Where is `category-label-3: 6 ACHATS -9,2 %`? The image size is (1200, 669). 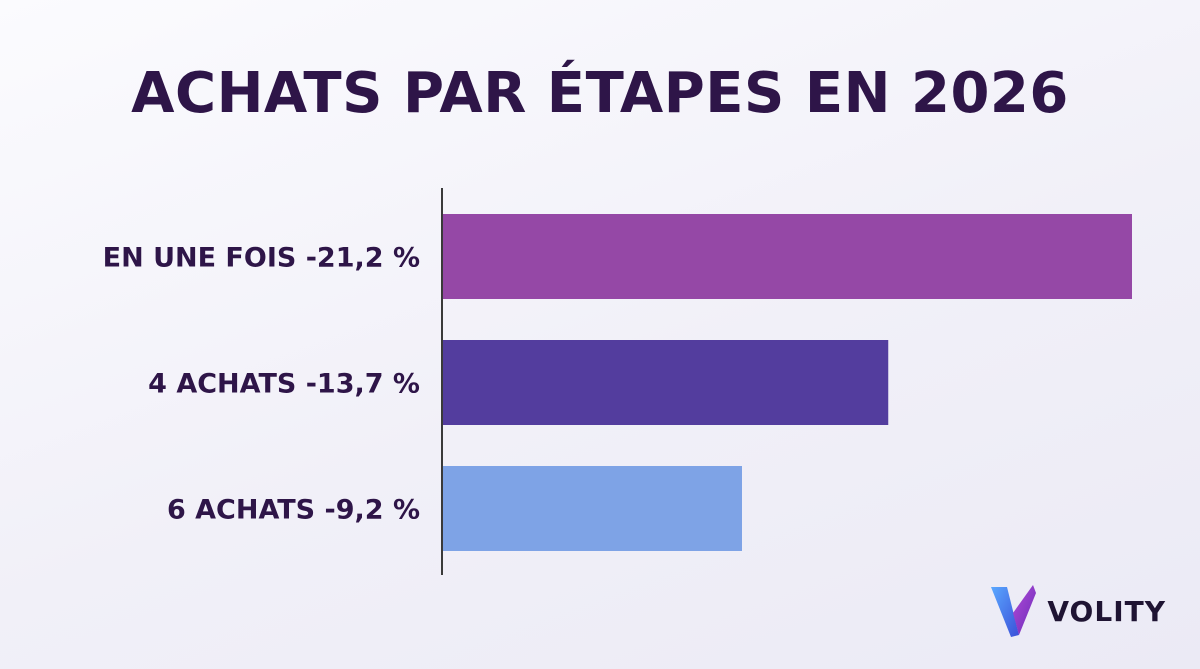
category-label-3: 6 ACHATS -9,2 % is located at coordinates (293, 510).